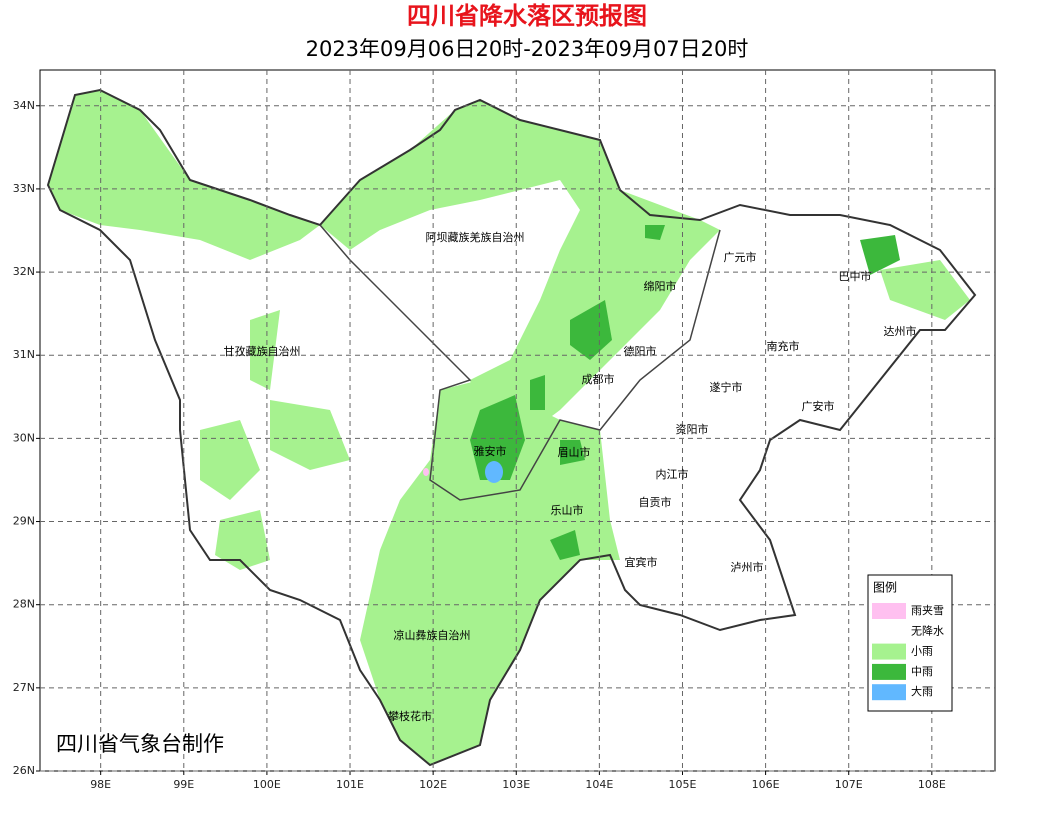 The image size is (1055, 825). What do you see at coordinates (24, 687) in the screenshot?
I see `y-tick-label: 27N` at bounding box center [24, 687].